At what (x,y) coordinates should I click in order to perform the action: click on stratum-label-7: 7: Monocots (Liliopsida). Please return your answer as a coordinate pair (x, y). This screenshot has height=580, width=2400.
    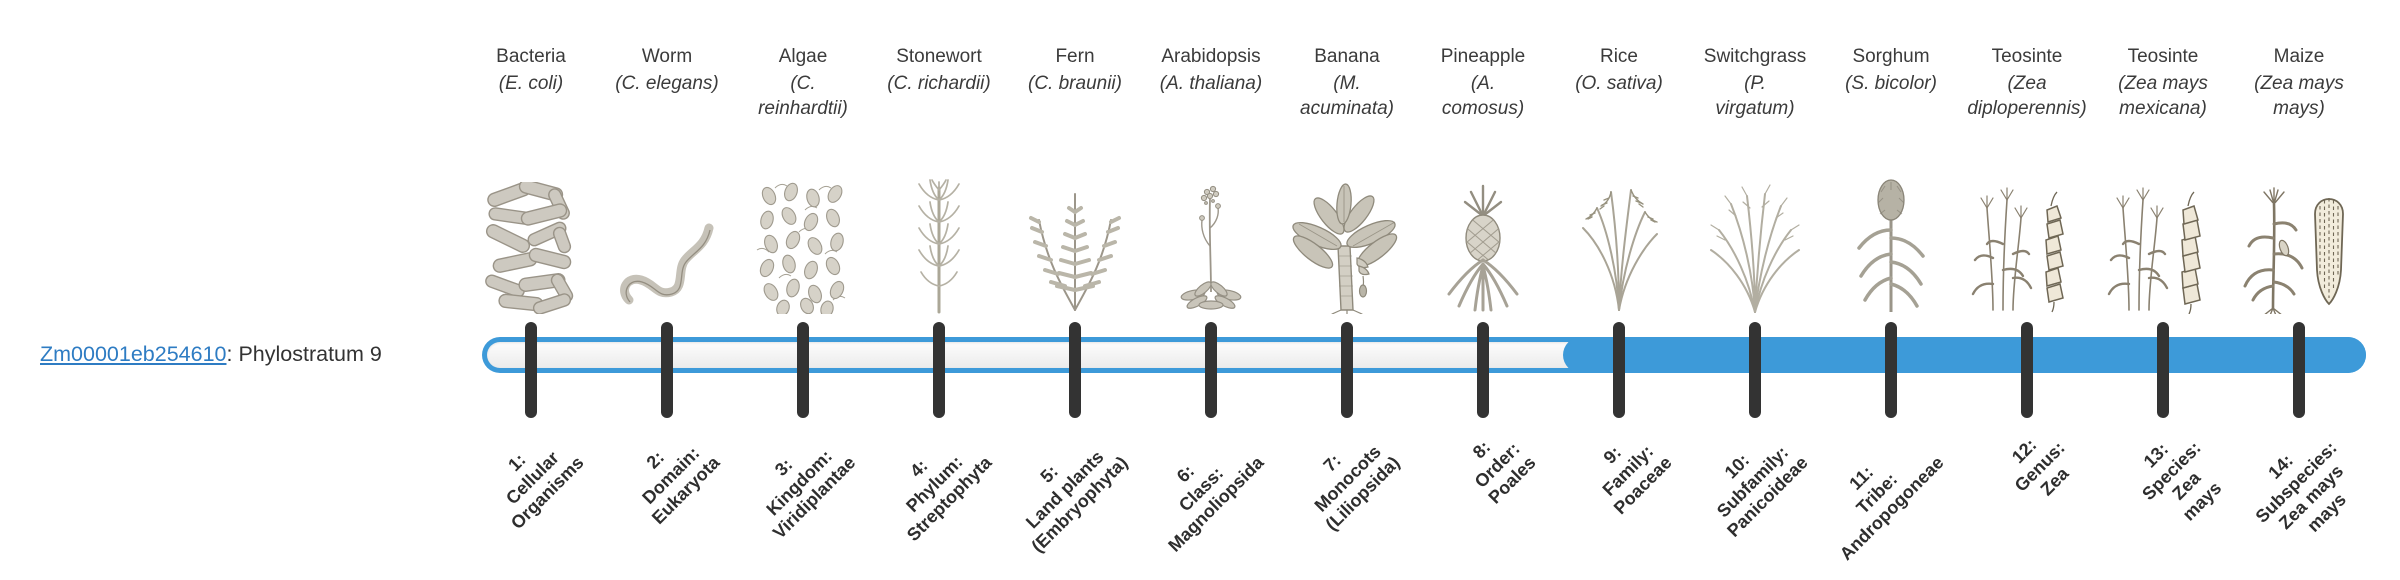
    Looking at the image, I should click on (1357, 488).